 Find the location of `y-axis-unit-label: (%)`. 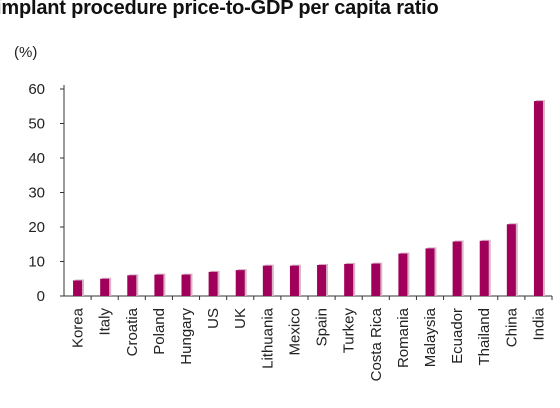

y-axis-unit-label: (%) is located at coordinates (26, 52).